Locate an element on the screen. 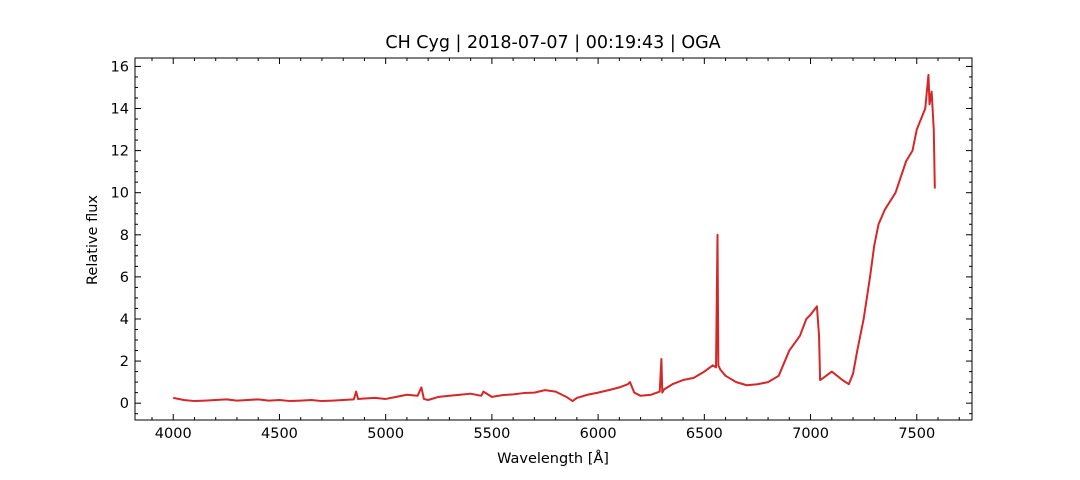 This screenshot has height=480, width=1080. y-tick-label: 2 is located at coordinates (124, 362).